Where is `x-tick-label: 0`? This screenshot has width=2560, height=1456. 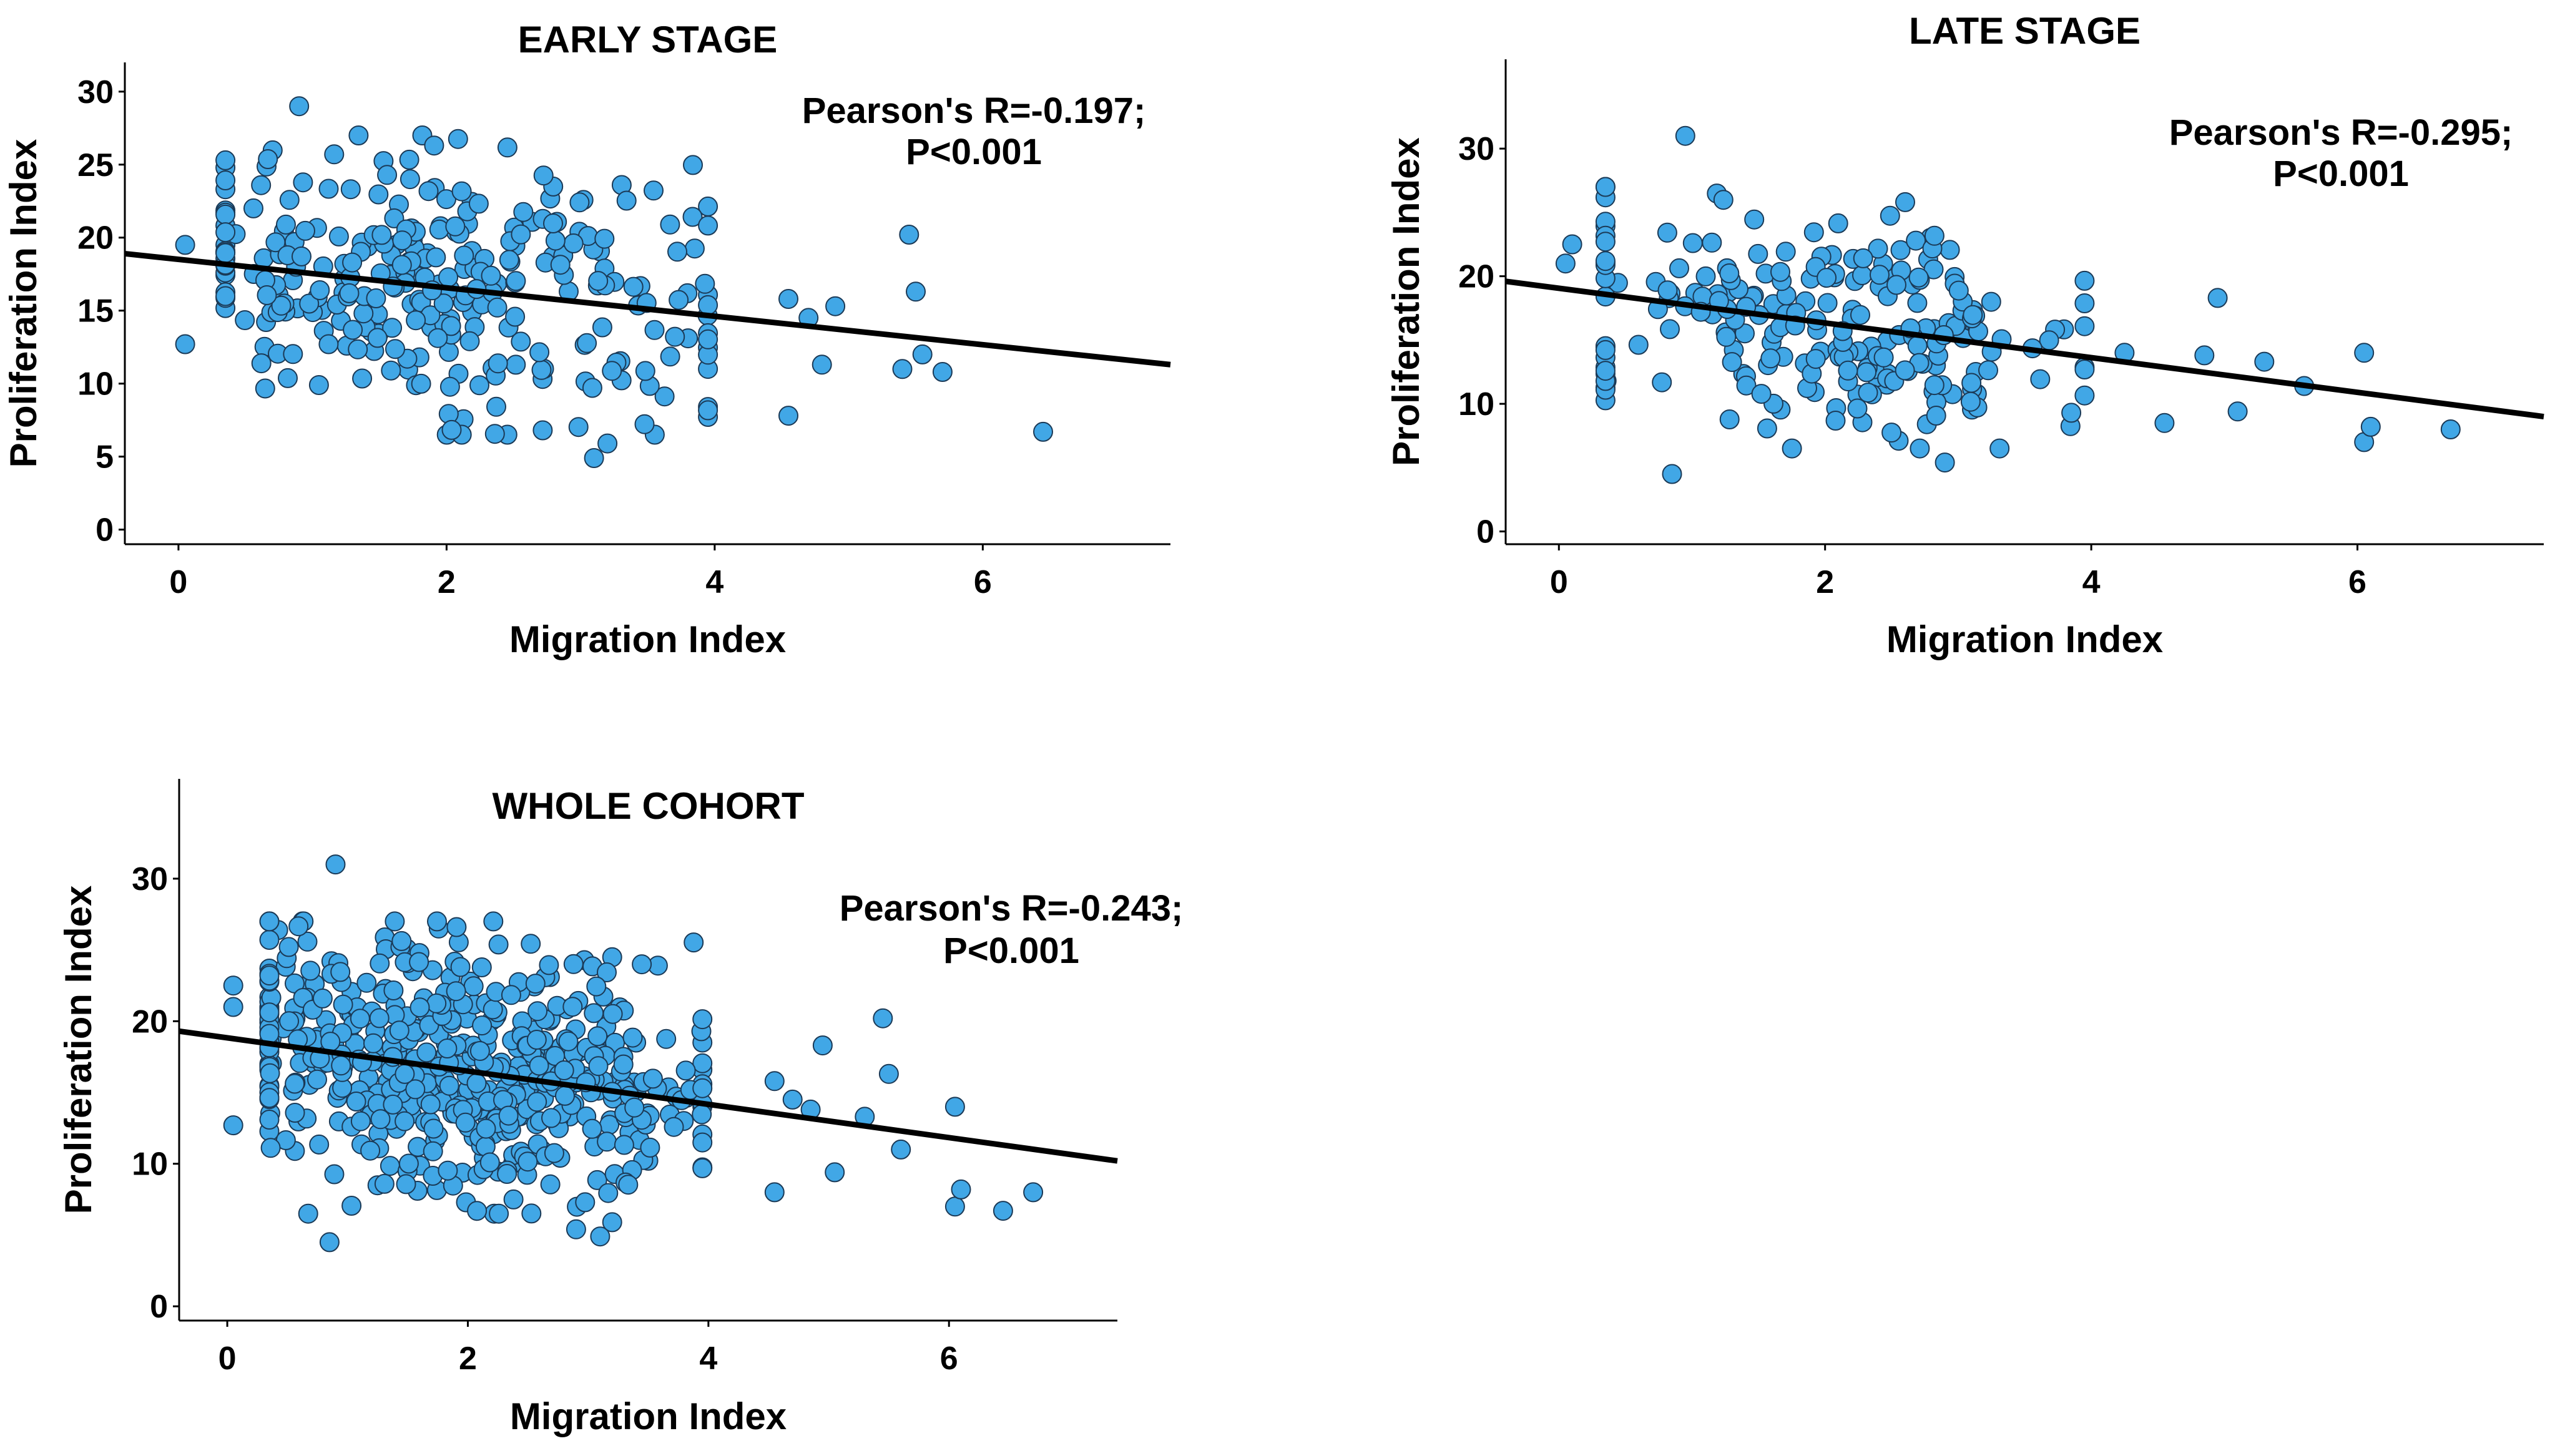 x-tick-label: 0 is located at coordinates (1559, 582).